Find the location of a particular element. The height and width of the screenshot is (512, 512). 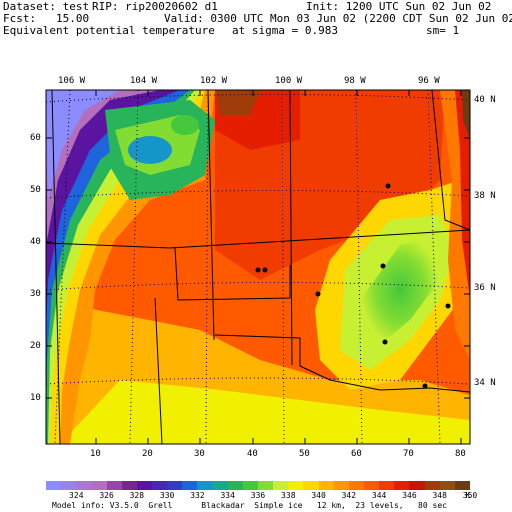

color-bar-label: 342 is located at coordinates (349, 495).